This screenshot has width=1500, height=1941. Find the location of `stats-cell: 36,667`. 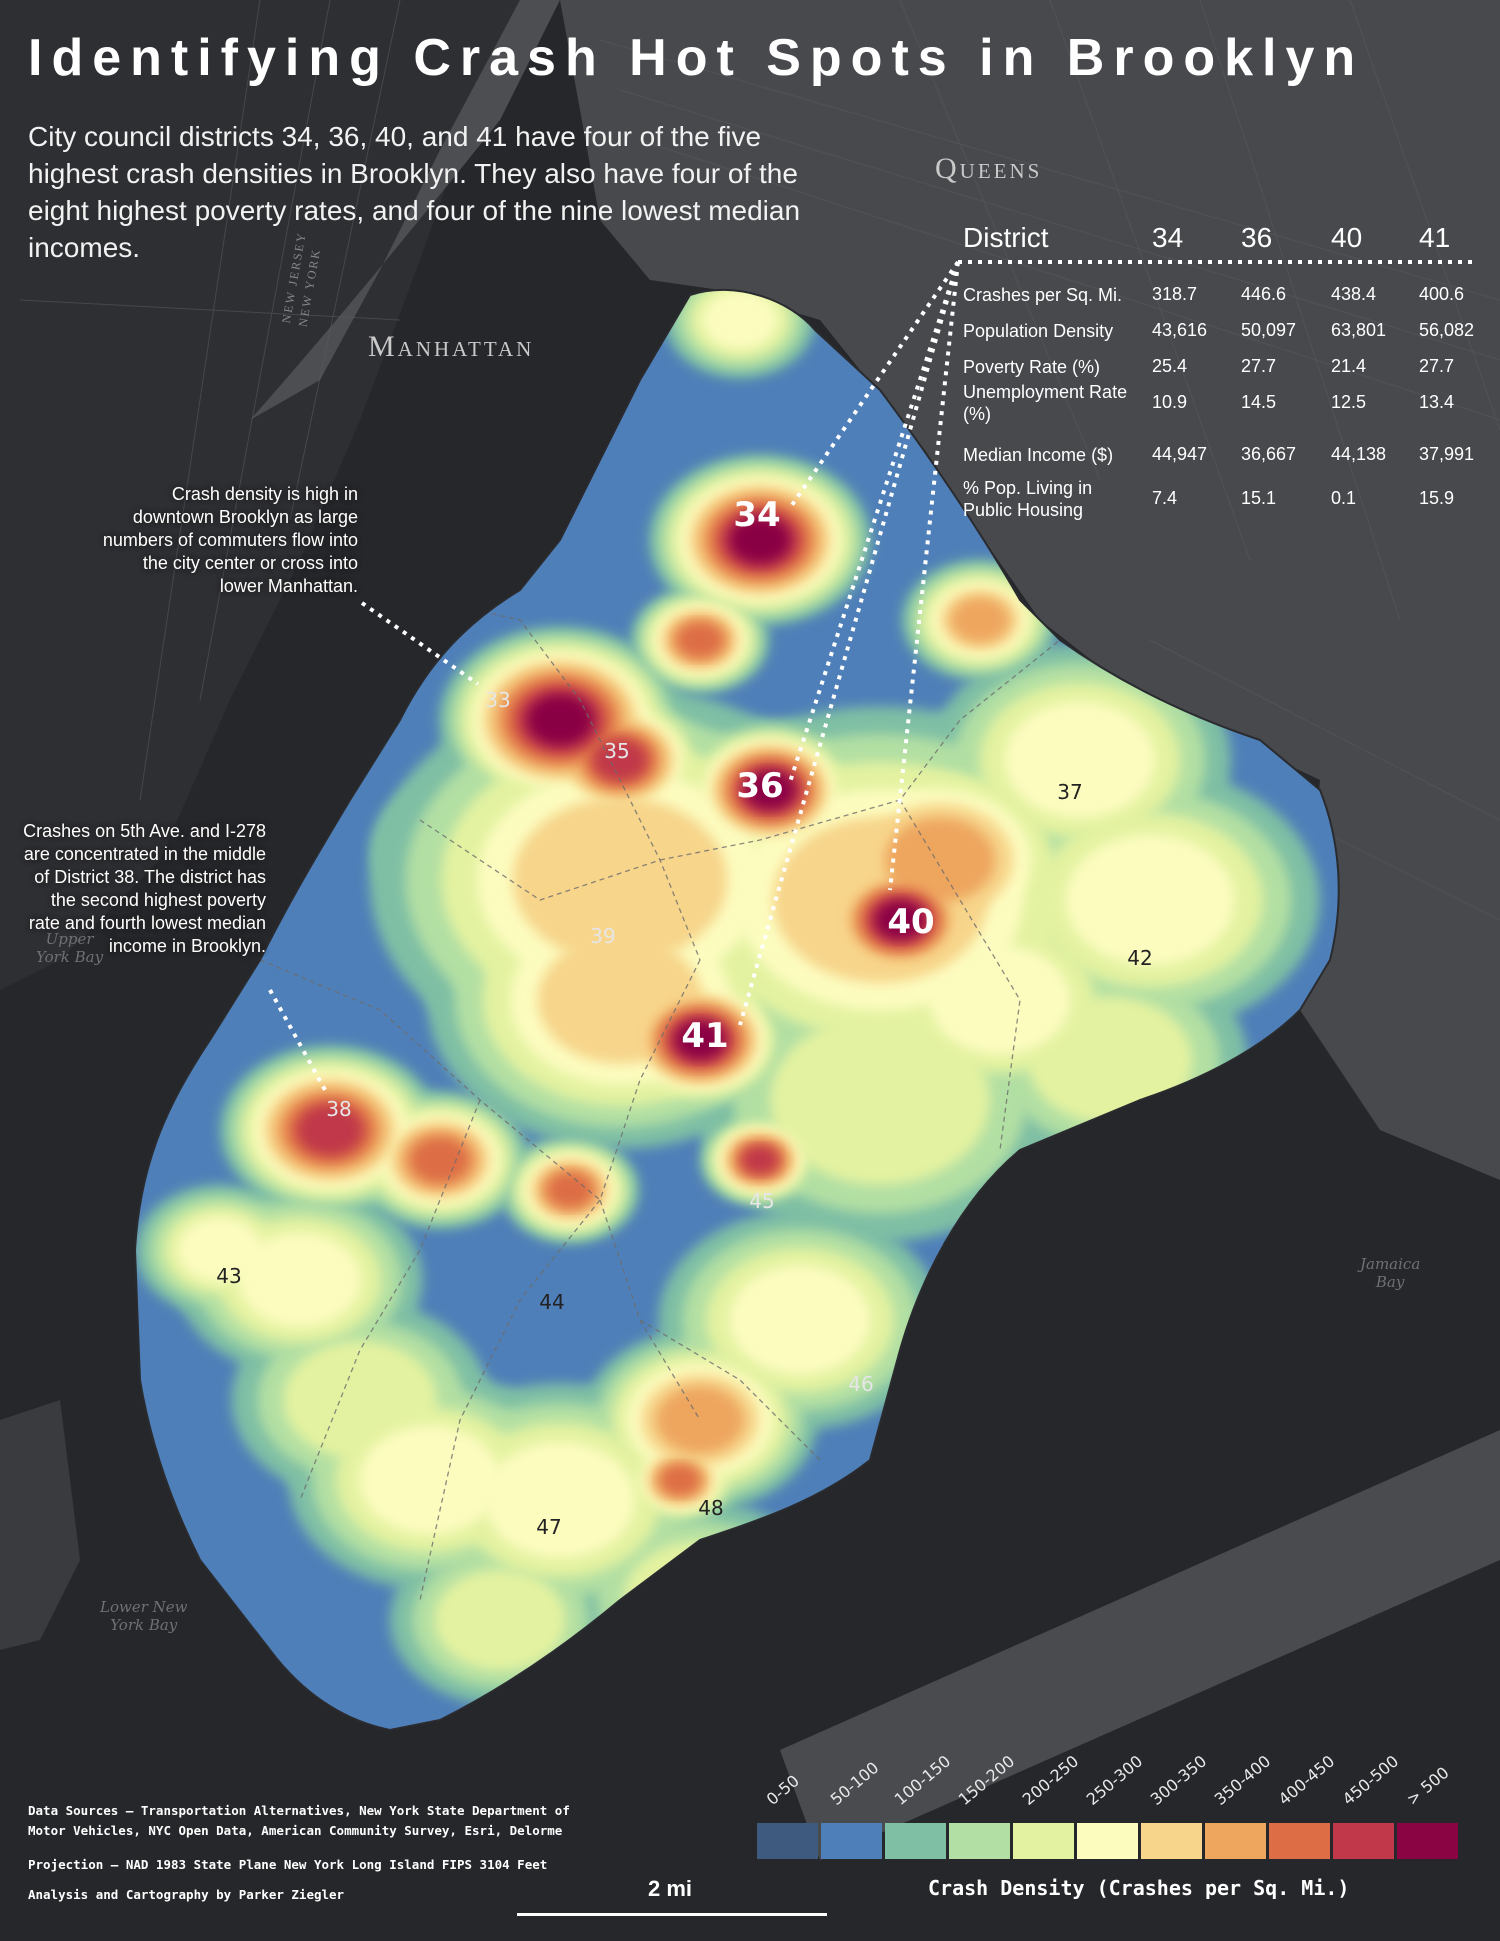

stats-cell: 36,667 is located at coordinates (1269, 454).